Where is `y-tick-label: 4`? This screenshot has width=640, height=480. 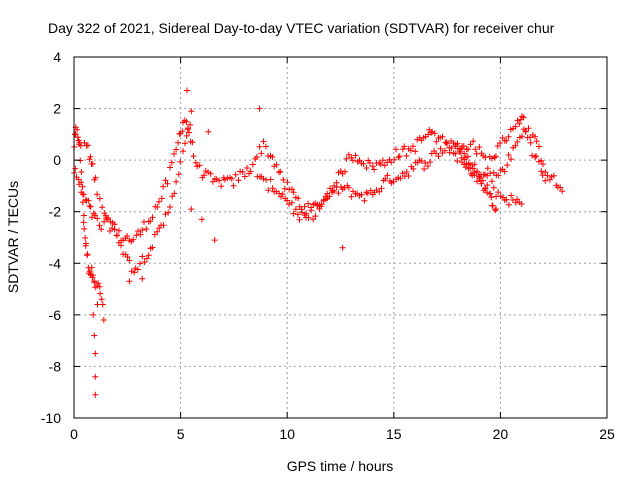
y-tick-label: 4 is located at coordinates (57, 57).